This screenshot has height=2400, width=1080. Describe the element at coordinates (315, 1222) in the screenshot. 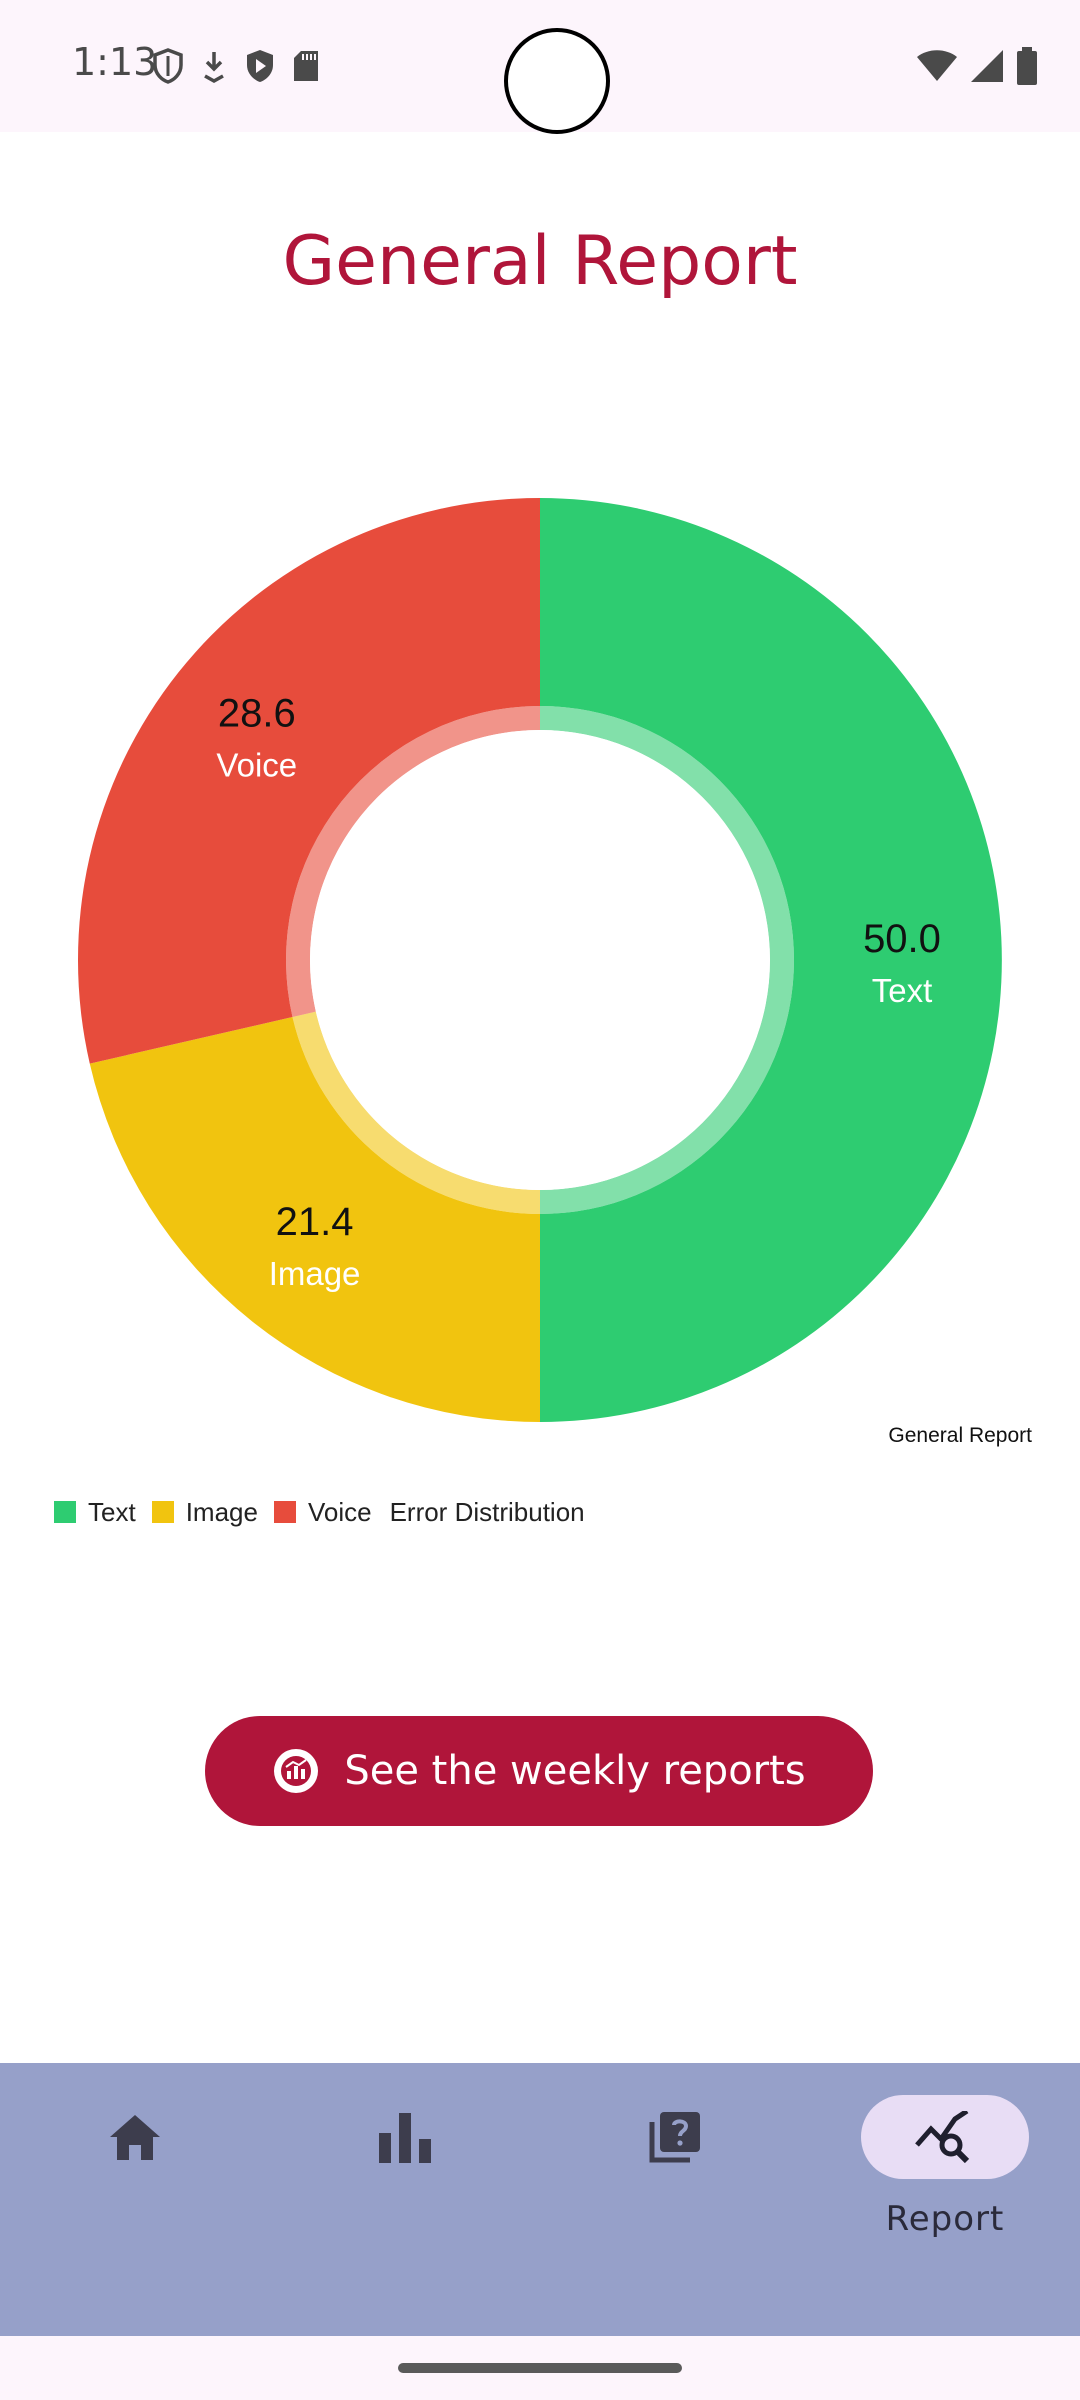

I see `slice-value-label-image: 21.4` at that location.